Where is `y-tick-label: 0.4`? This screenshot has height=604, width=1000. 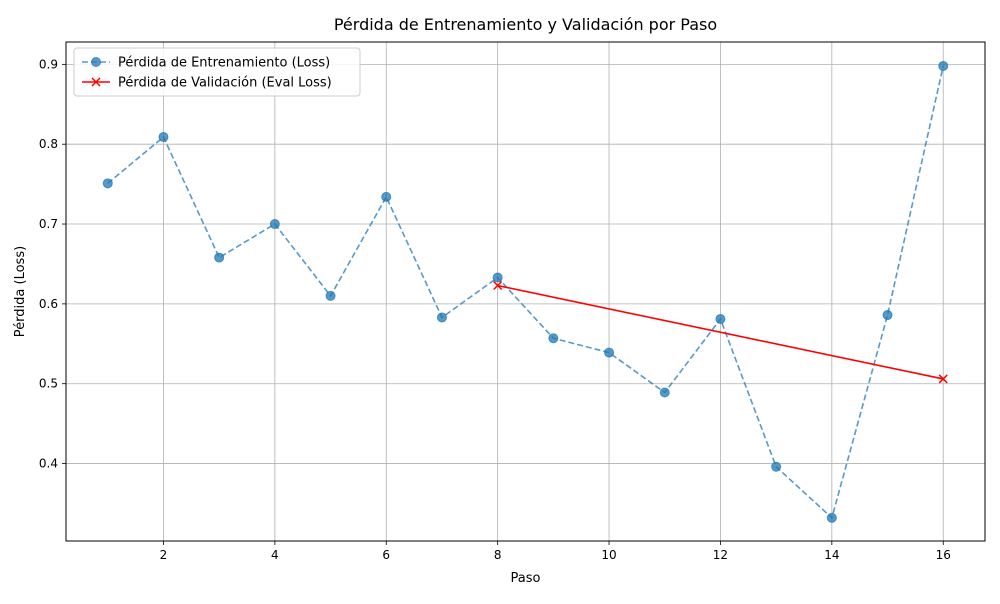 y-tick-label: 0.4 is located at coordinates (48, 464).